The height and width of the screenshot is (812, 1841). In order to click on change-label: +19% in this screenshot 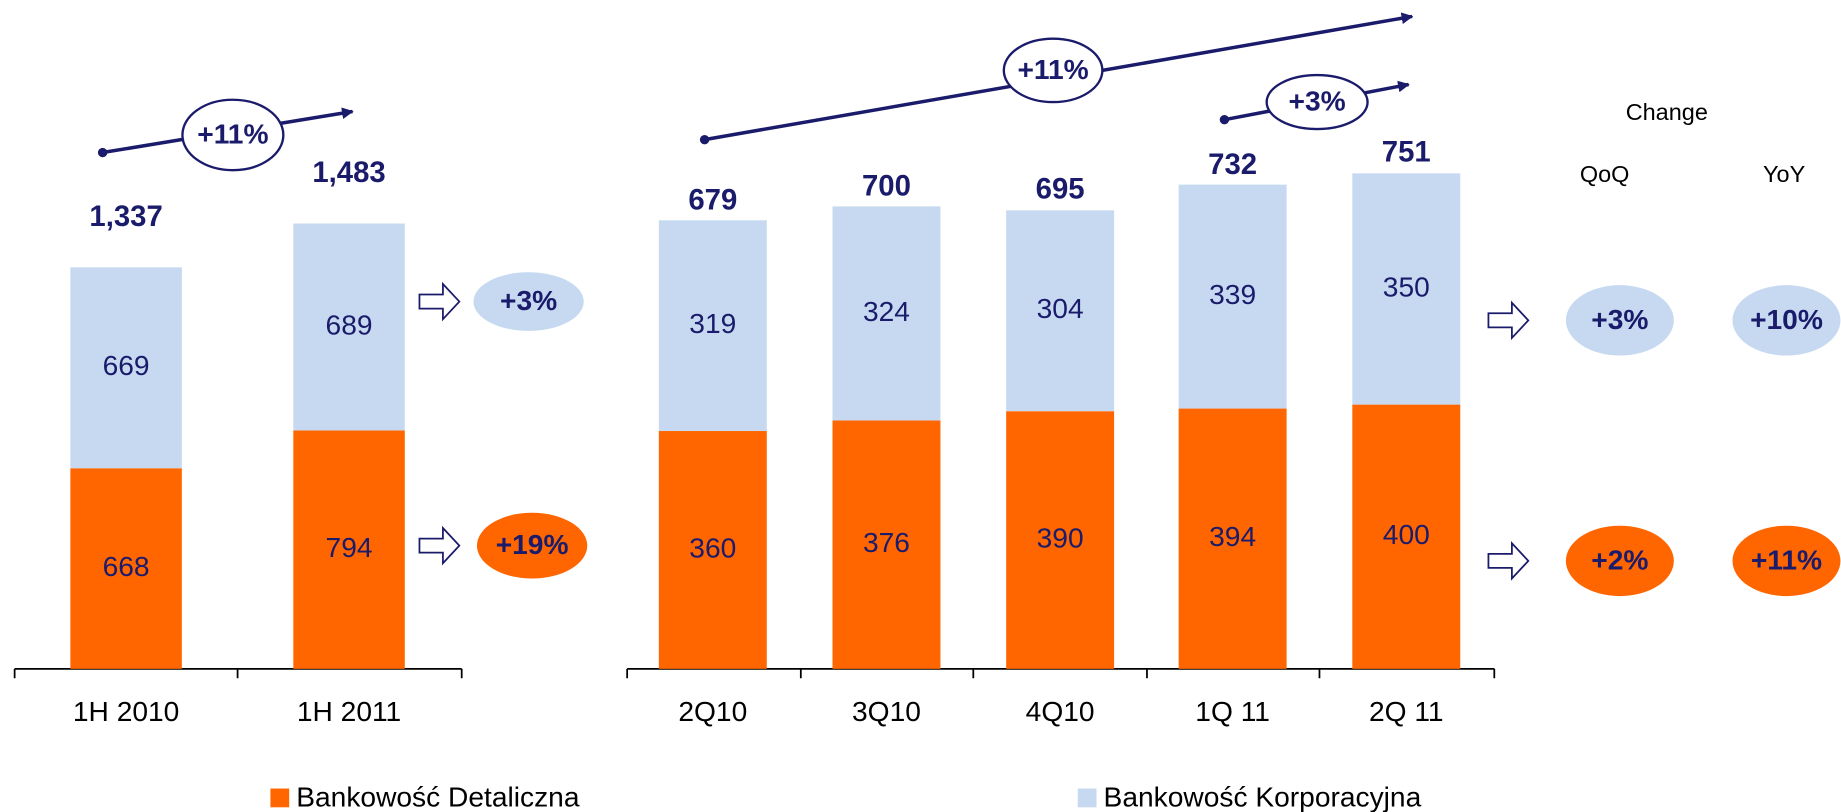, I will do `click(532, 544)`.